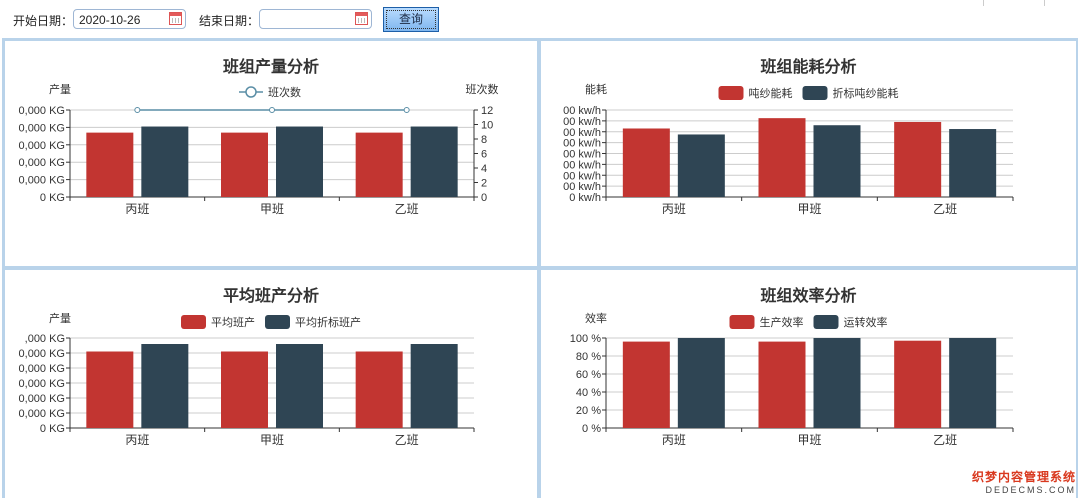 This screenshot has height=498, width=1080. What do you see at coordinates (585, 339) in the screenshot?
I see `y-tick-label: 100 %` at bounding box center [585, 339].